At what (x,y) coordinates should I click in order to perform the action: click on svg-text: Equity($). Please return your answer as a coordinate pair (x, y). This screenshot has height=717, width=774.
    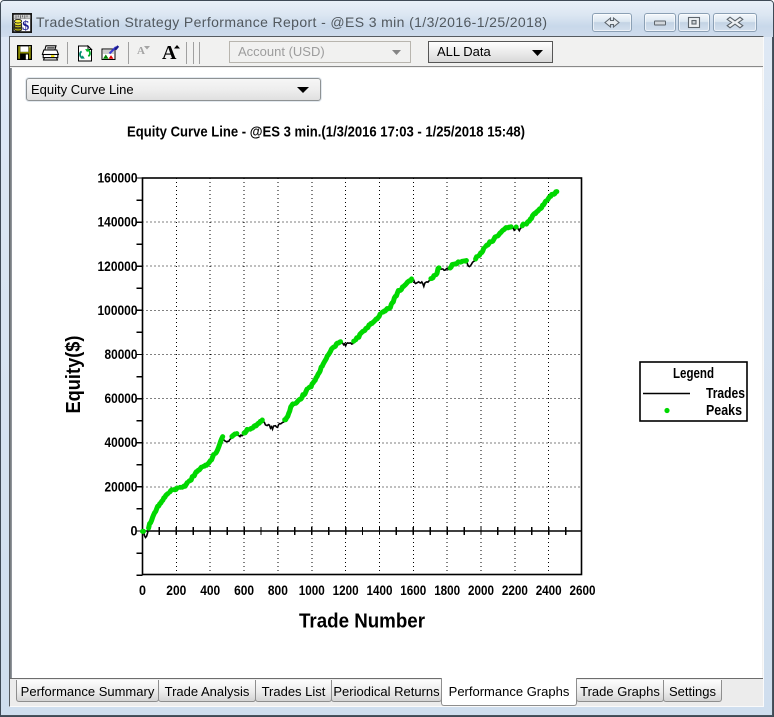
    Looking at the image, I should click on (73, 375).